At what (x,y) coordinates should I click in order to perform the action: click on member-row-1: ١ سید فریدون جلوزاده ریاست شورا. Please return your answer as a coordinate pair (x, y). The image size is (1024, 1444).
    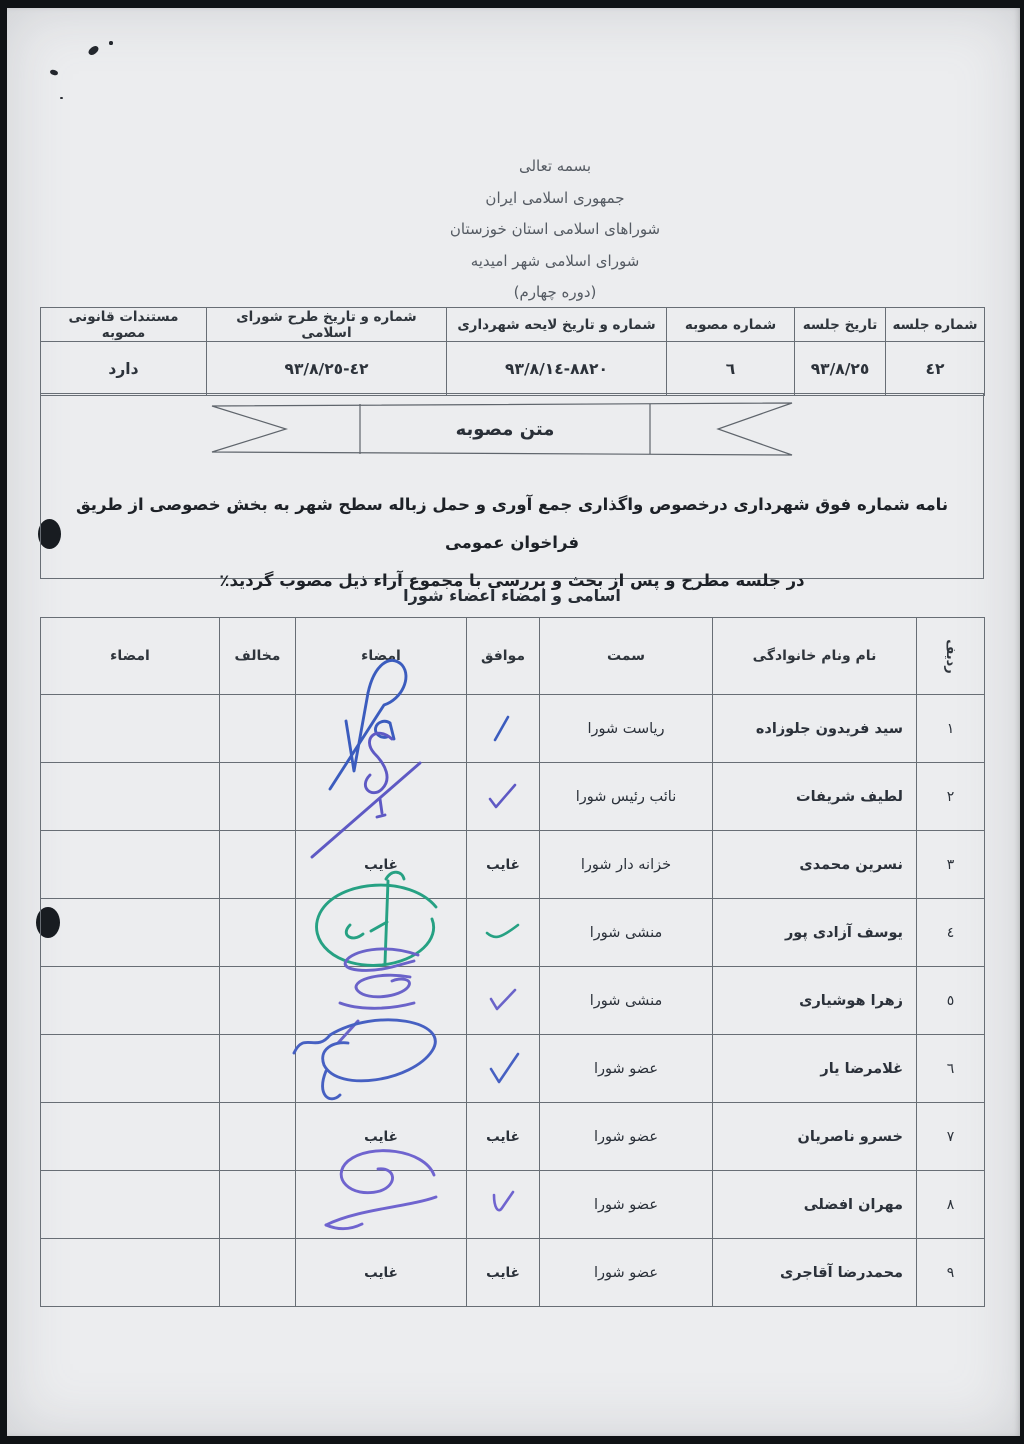
    Looking at the image, I should click on (512, 725).